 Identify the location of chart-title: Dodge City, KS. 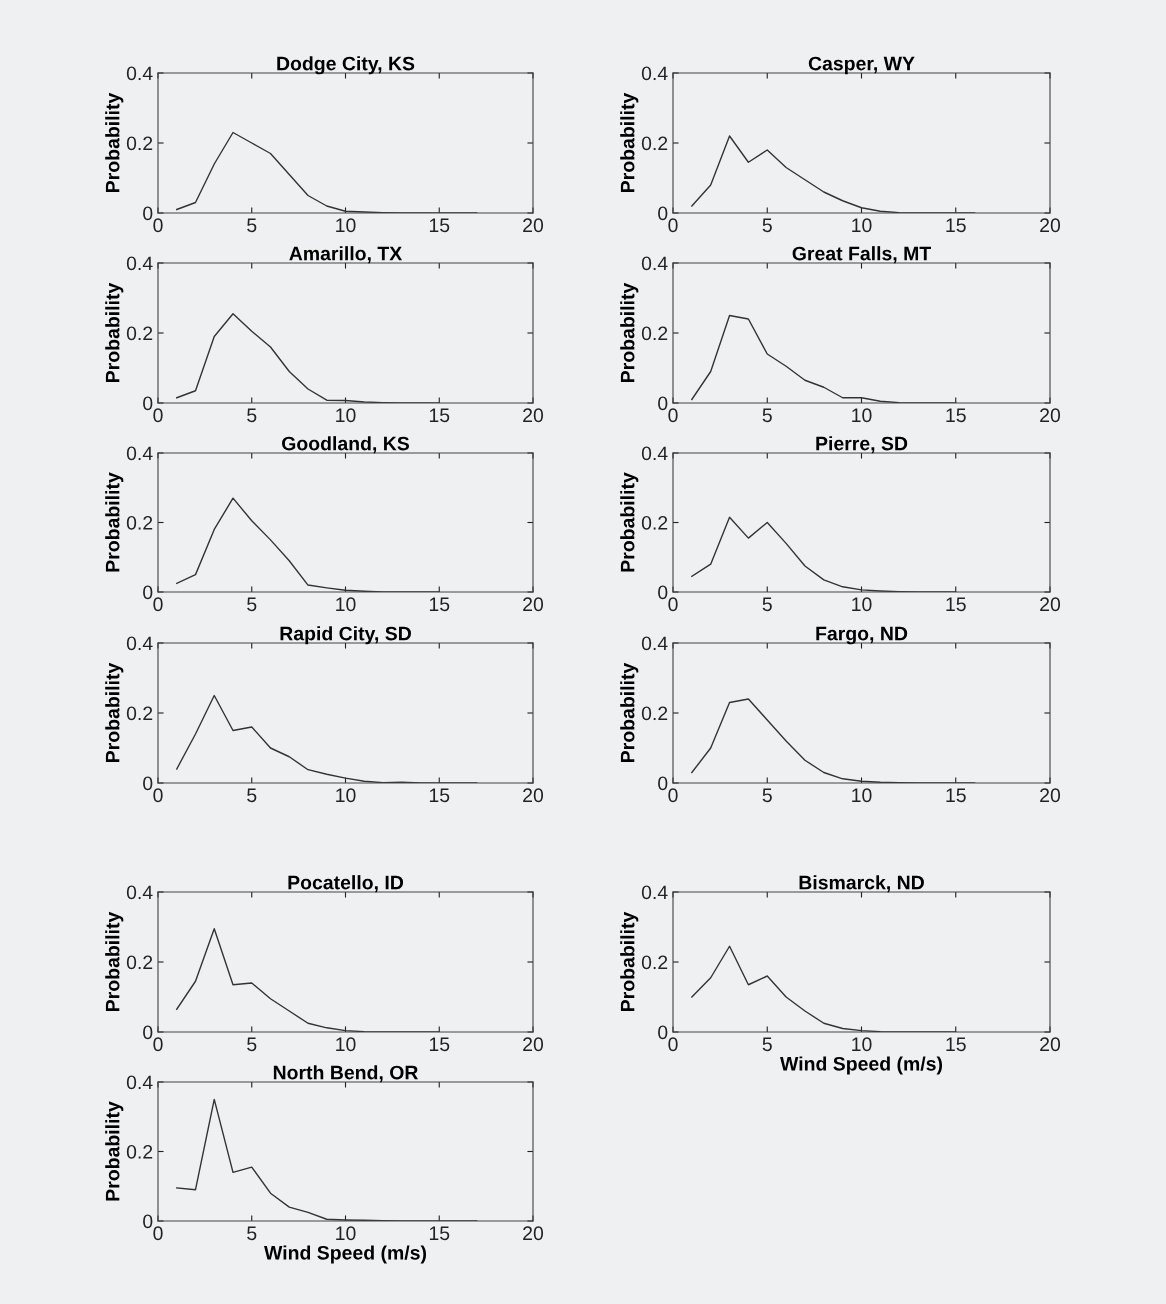
(346, 65).